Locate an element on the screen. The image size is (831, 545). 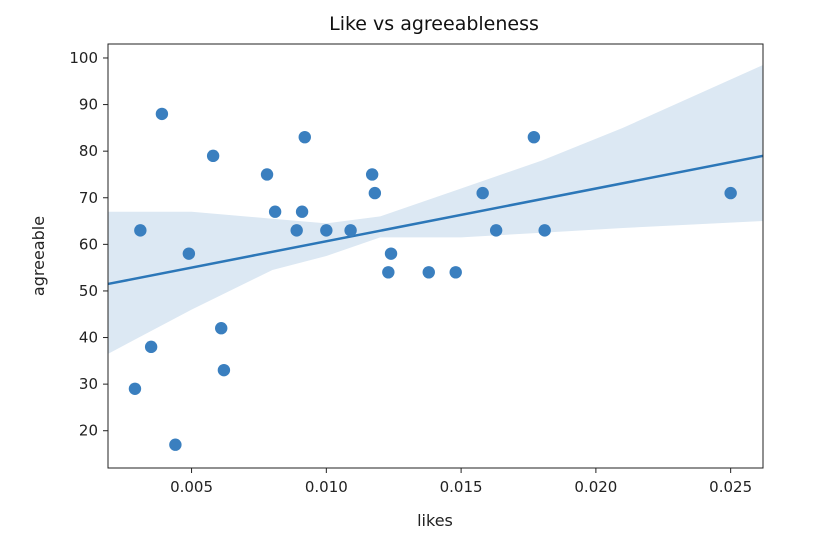
y-tick-label: 40 is located at coordinates (88, 338).